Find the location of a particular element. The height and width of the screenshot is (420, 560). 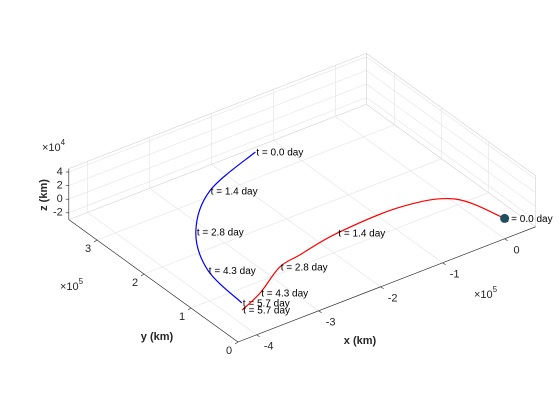

x-tick-label: -4 is located at coordinates (269, 347).